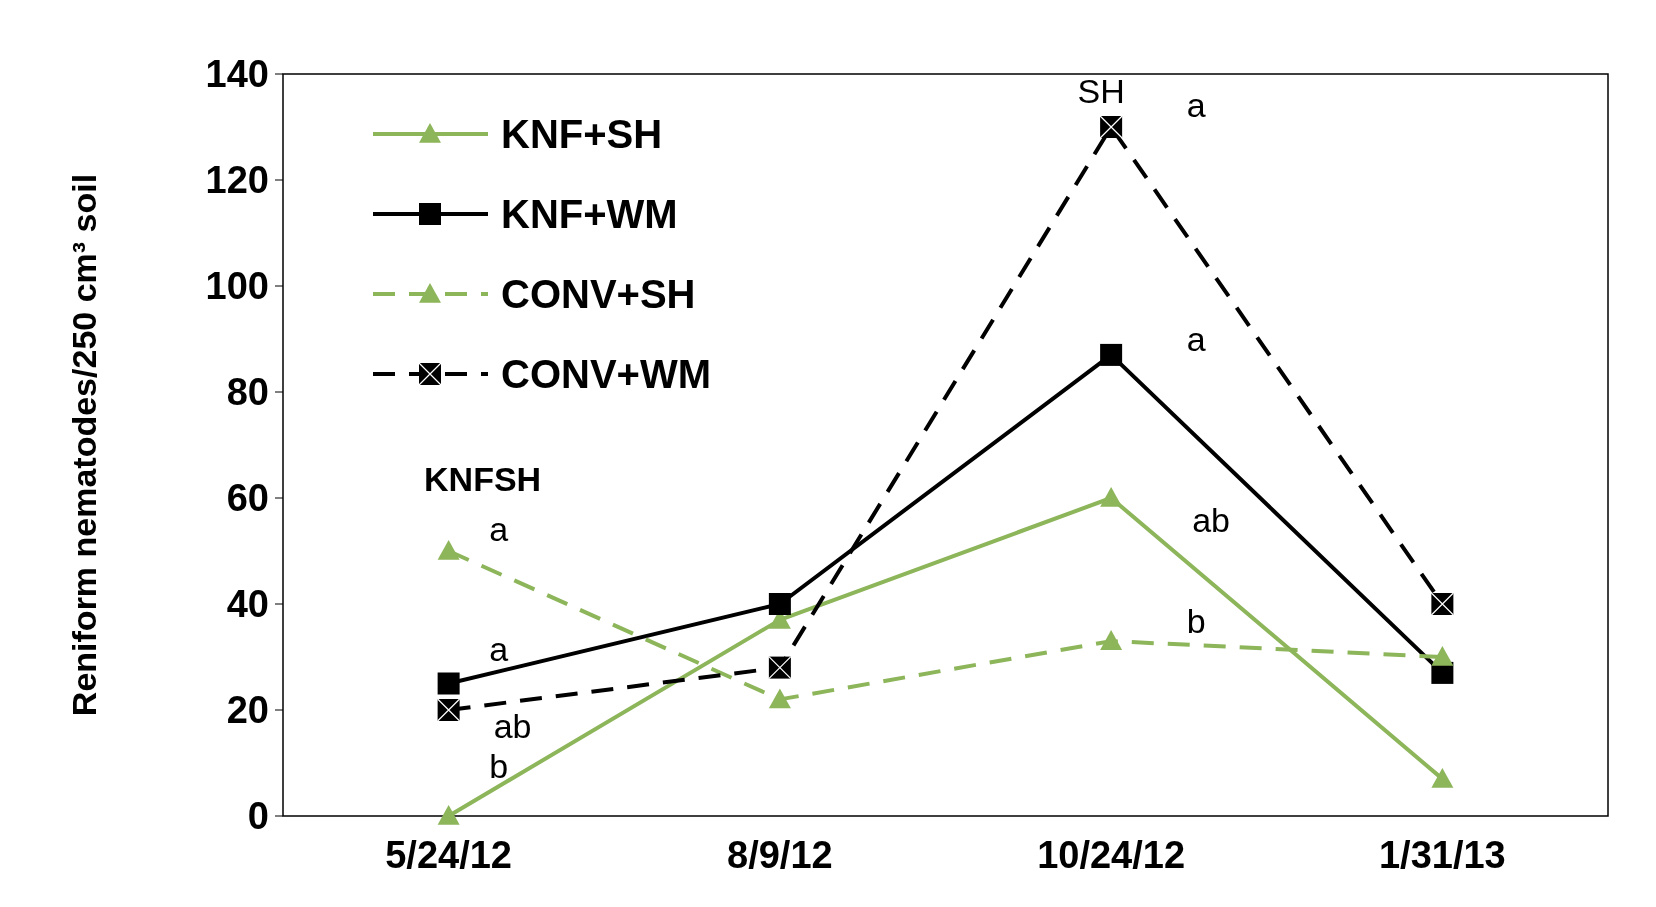 The height and width of the screenshot is (907, 1656). What do you see at coordinates (582, 134) in the screenshot?
I see `legend-label: KNF+SH` at bounding box center [582, 134].